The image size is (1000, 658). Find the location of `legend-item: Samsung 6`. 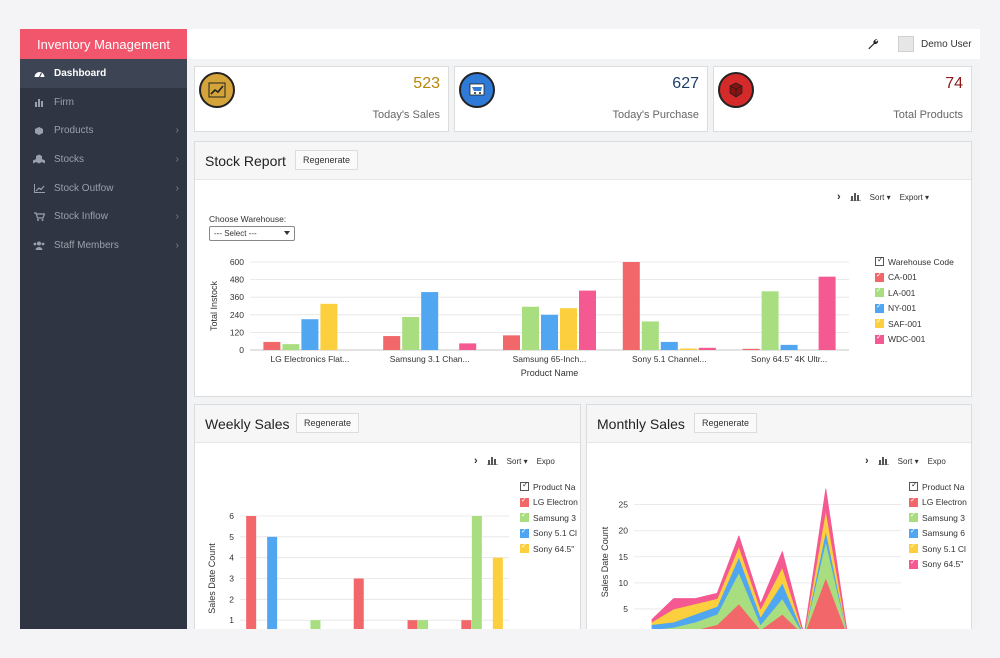

legend-item: Samsung 6 is located at coordinates (940, 534).